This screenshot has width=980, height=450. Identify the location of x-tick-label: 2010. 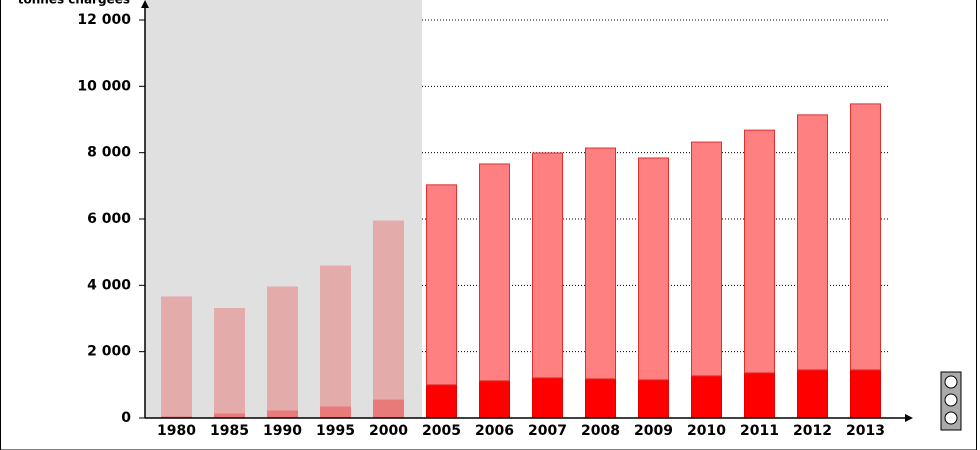
(706, 431).